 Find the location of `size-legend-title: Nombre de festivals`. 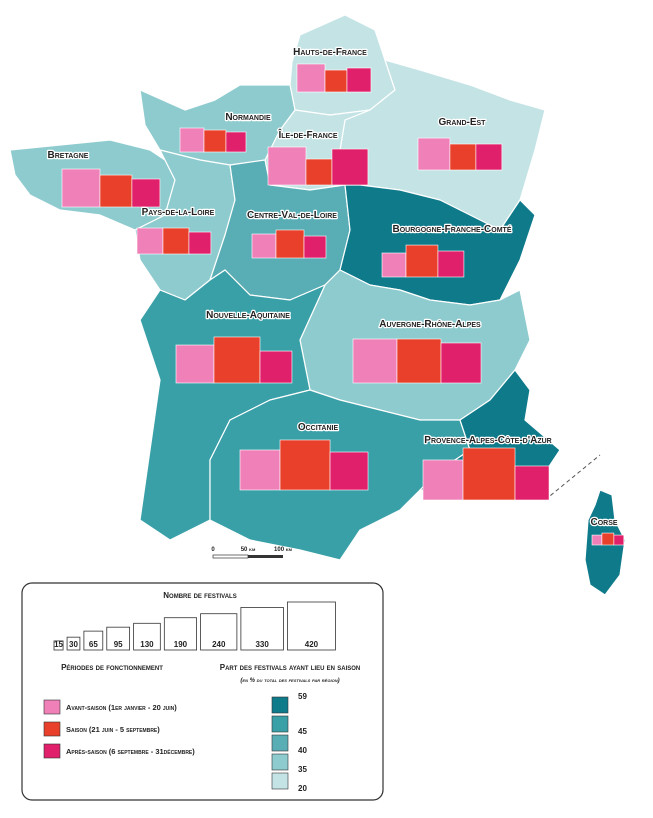

size-legend-title: Nombre de festivals is located at coordinates (199, 595).